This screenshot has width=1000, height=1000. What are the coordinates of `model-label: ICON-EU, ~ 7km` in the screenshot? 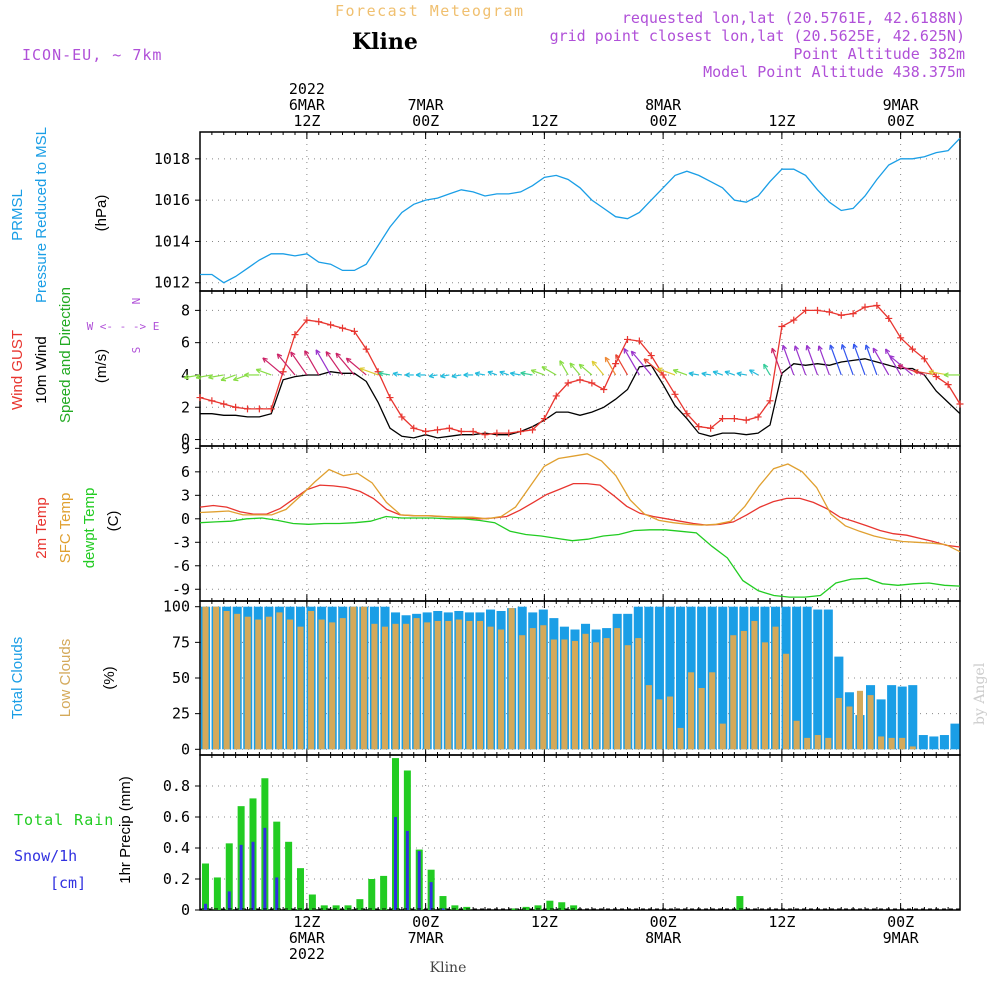 It's located at (92, 55).